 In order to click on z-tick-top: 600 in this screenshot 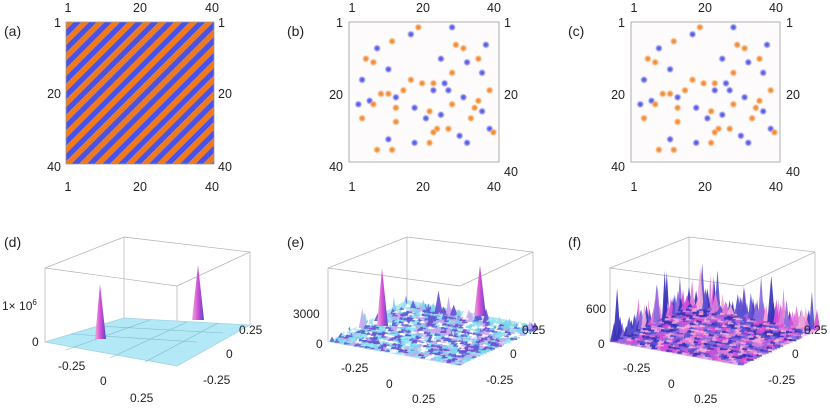, I will do `click(596, 309)`.